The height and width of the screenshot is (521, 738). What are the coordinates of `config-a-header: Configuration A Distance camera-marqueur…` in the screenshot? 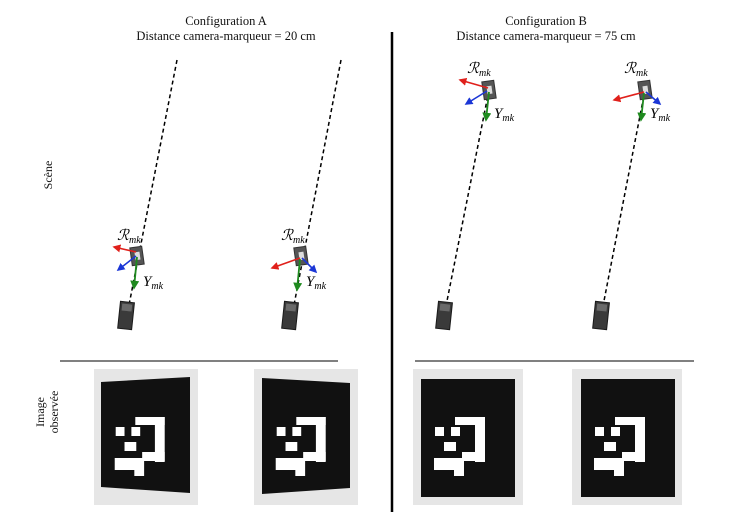 It's located at (226, 29).